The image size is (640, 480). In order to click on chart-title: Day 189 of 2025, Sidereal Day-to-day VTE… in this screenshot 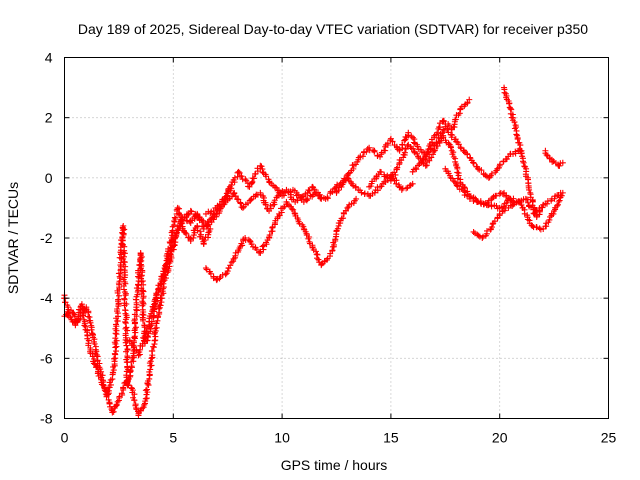, I will do `click(333, 29)`.